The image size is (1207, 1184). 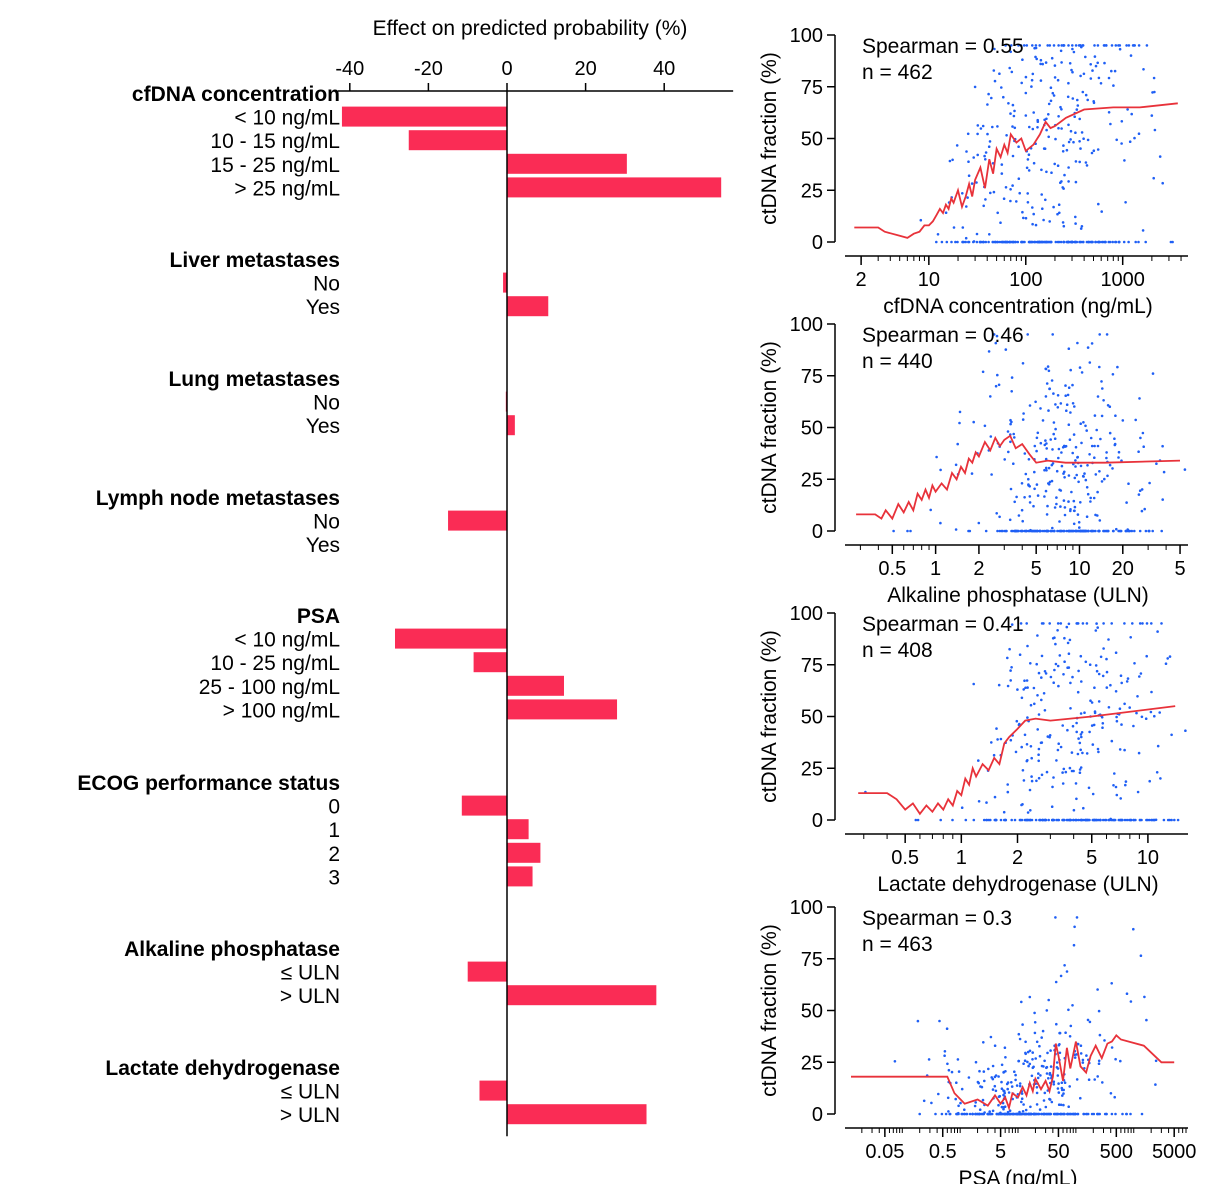 What do you see at coordinates (769, 138) in the screenshot?
I see `y-axis-title: ctDNA fraction (%)` at bounding box center [769, 138].